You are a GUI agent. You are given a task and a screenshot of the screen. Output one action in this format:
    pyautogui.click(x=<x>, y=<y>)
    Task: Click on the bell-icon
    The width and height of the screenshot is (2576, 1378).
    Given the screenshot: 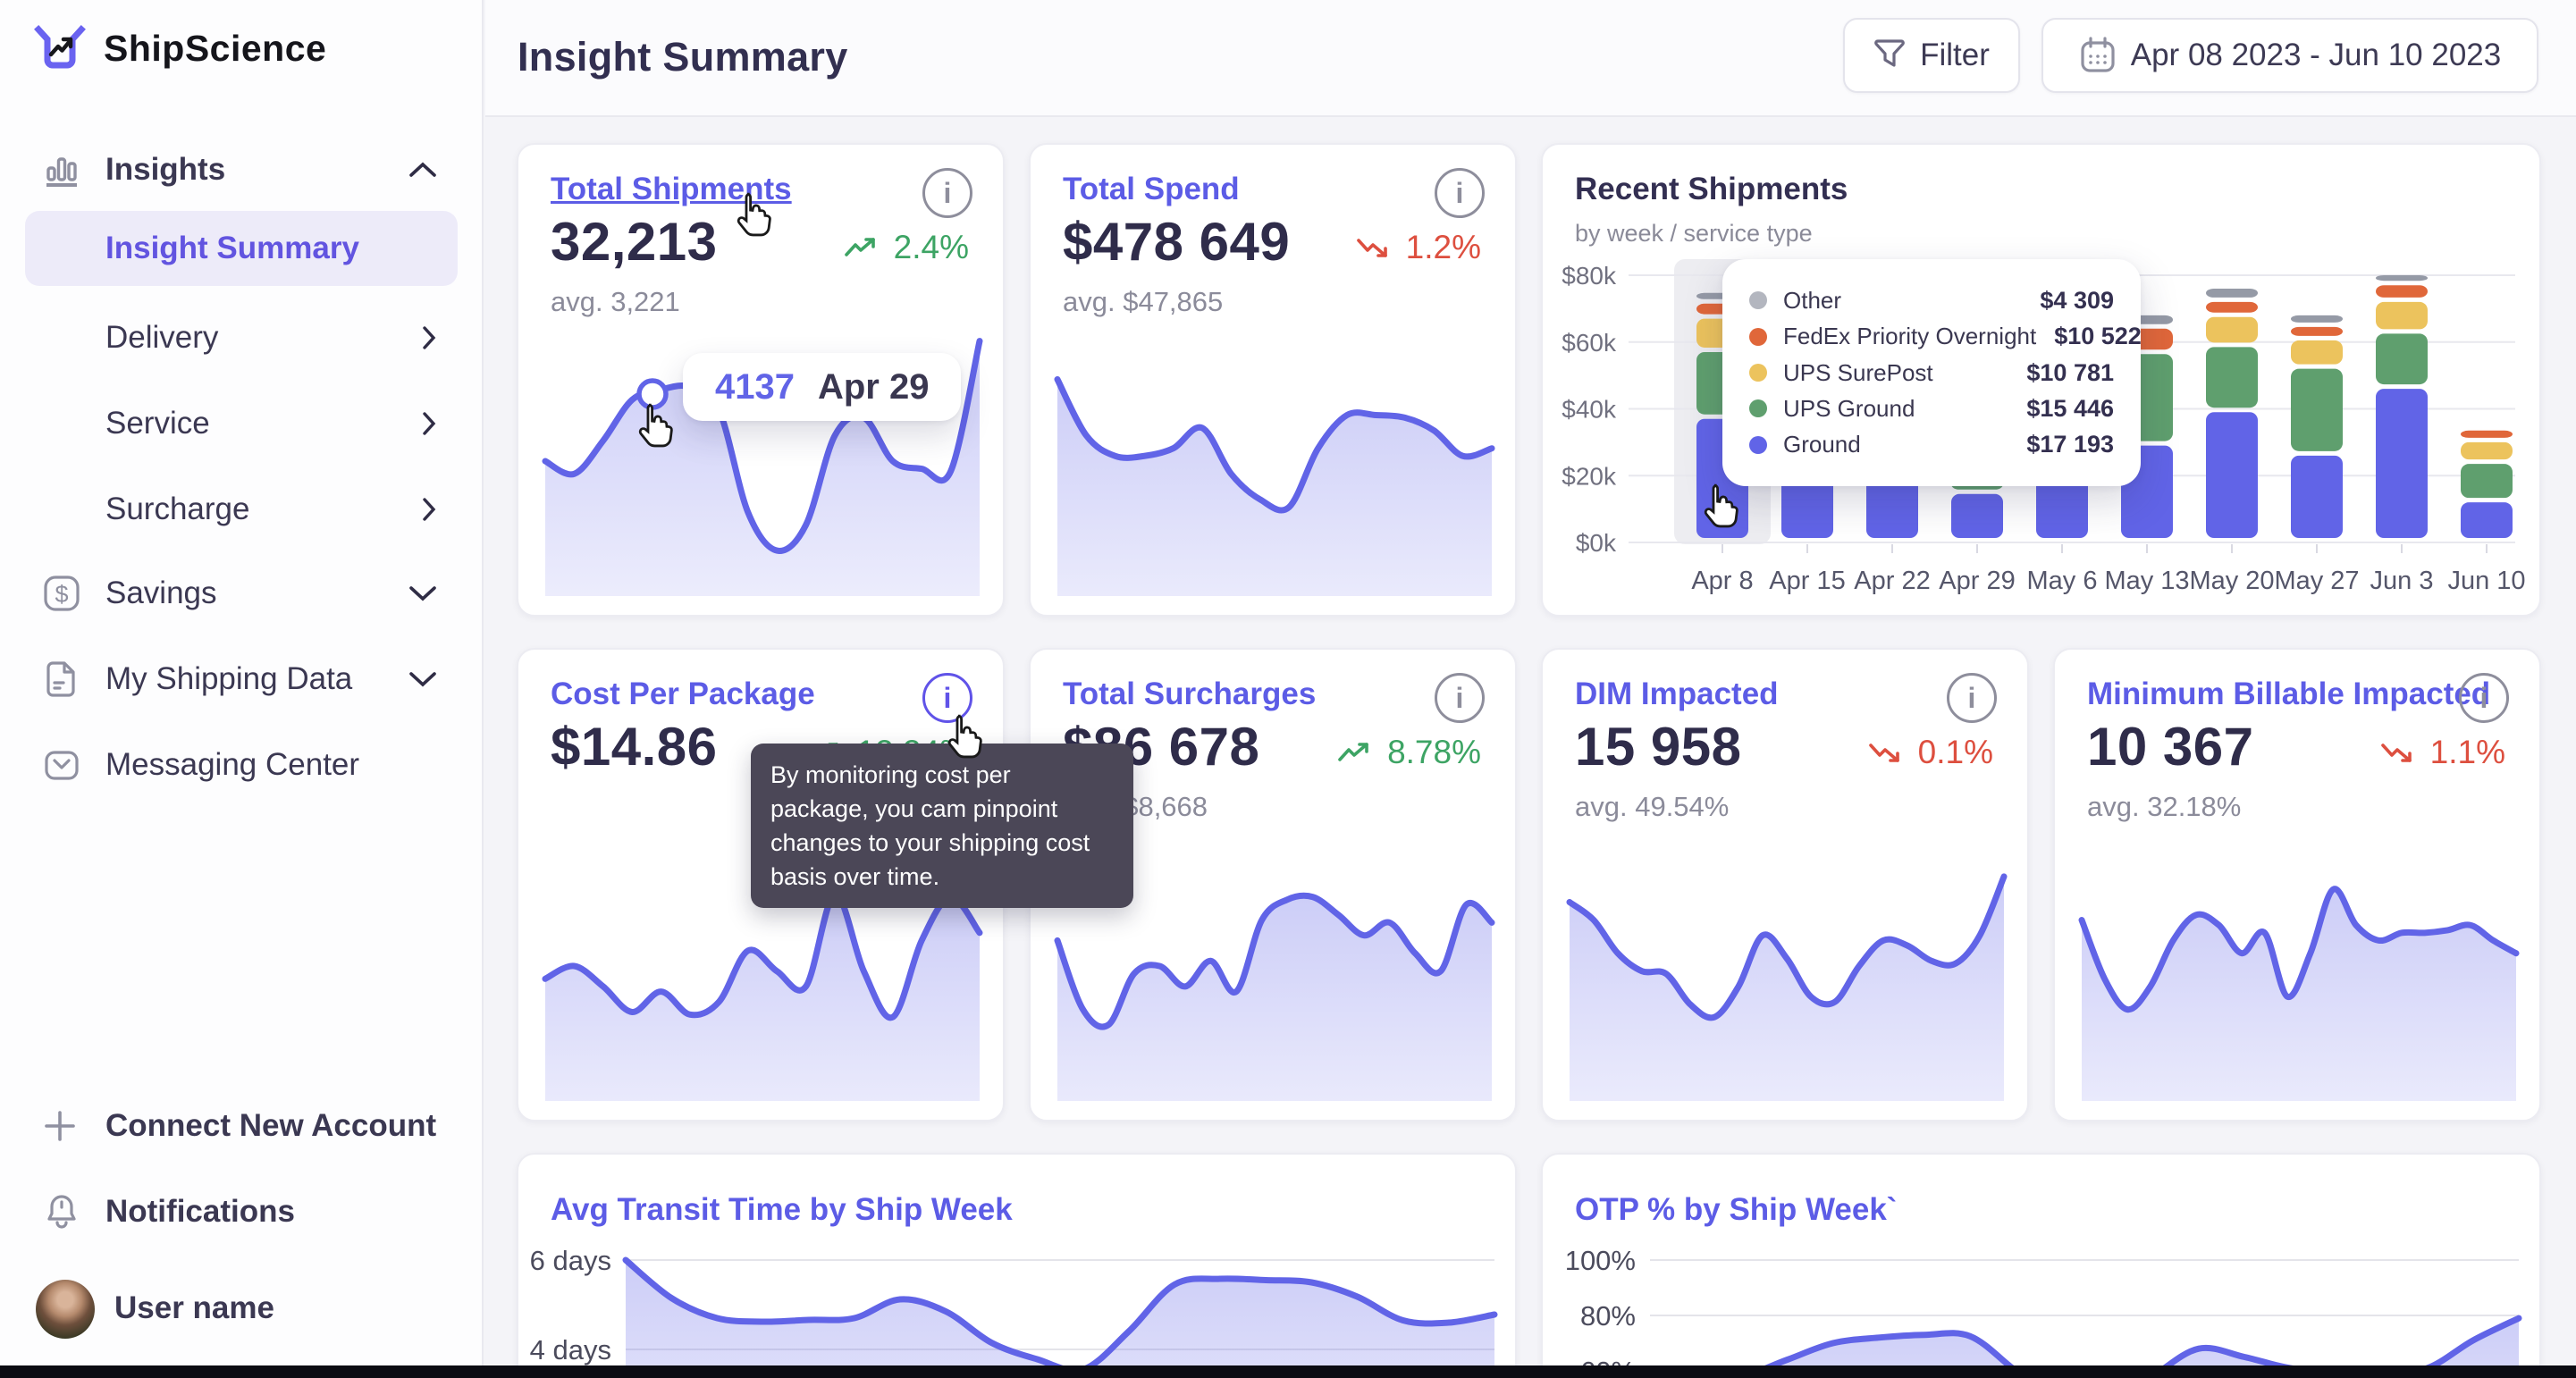 What is the action you would take?
    pyautogui.click(x=62, y=1212)
    